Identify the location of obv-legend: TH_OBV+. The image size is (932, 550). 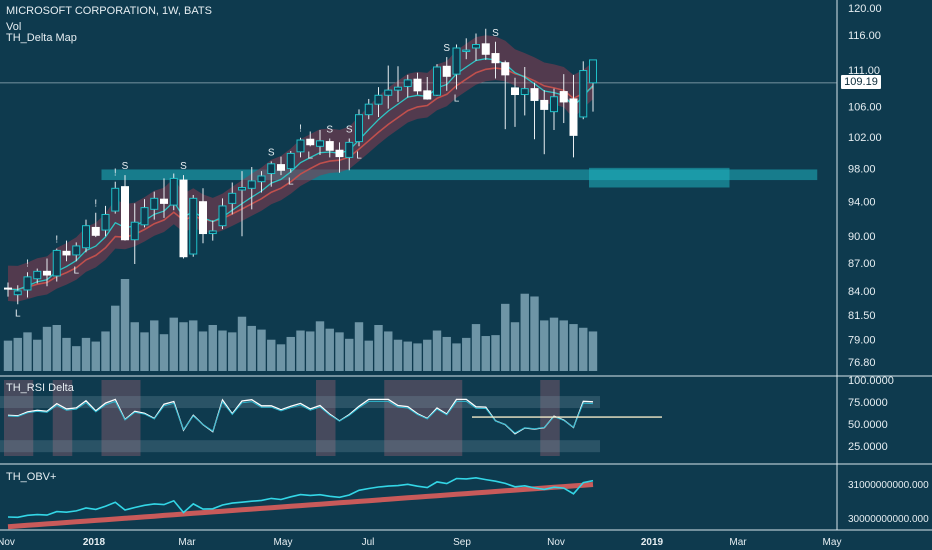
(31, 477).